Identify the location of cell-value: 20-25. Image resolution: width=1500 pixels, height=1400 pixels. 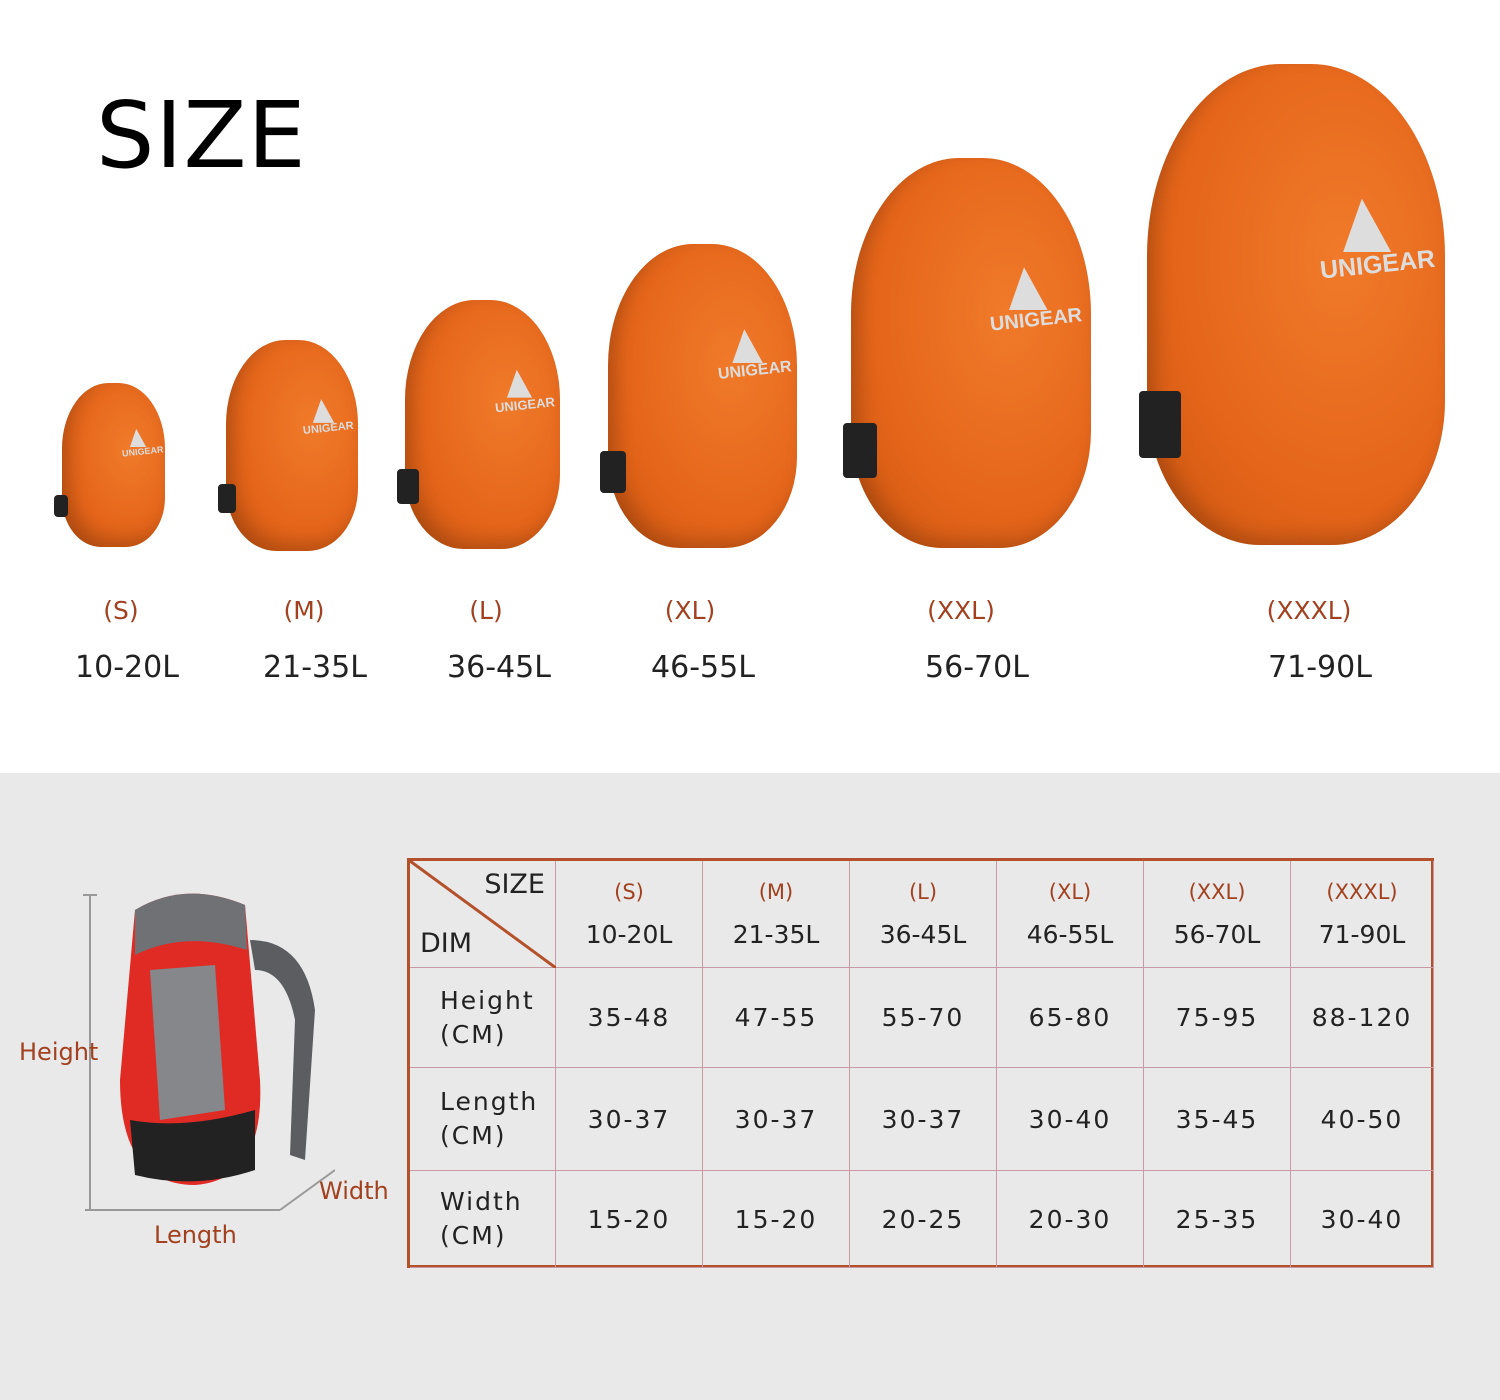
(923, 1219).